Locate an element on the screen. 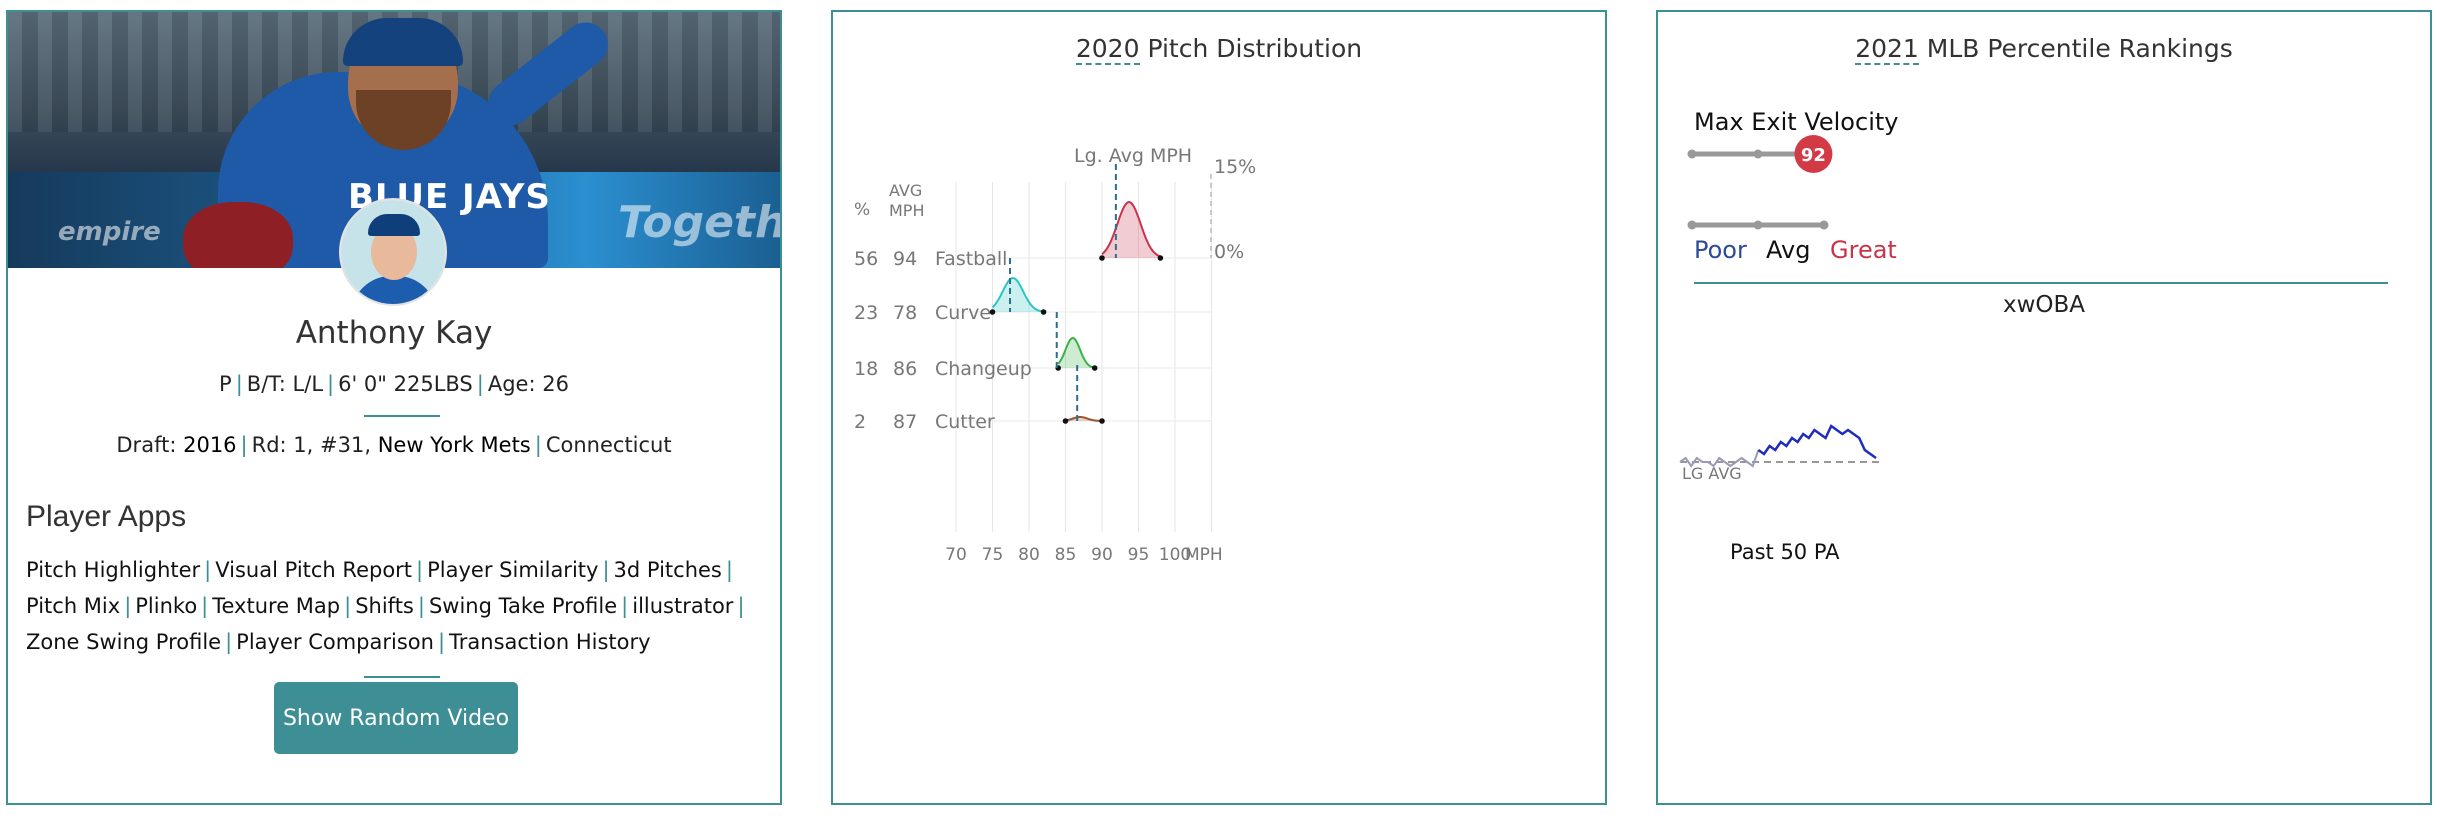 Image resolution: width=2440 pixels, height=818 pixels. x-tick-label: 85 is located at coordinates (1066, 555).